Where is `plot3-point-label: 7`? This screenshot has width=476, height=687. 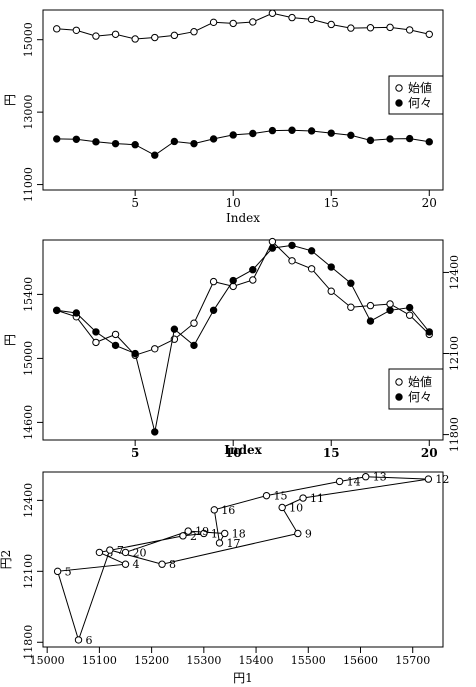
plot3-point-label: 7 is located at coordinates (120, 550).